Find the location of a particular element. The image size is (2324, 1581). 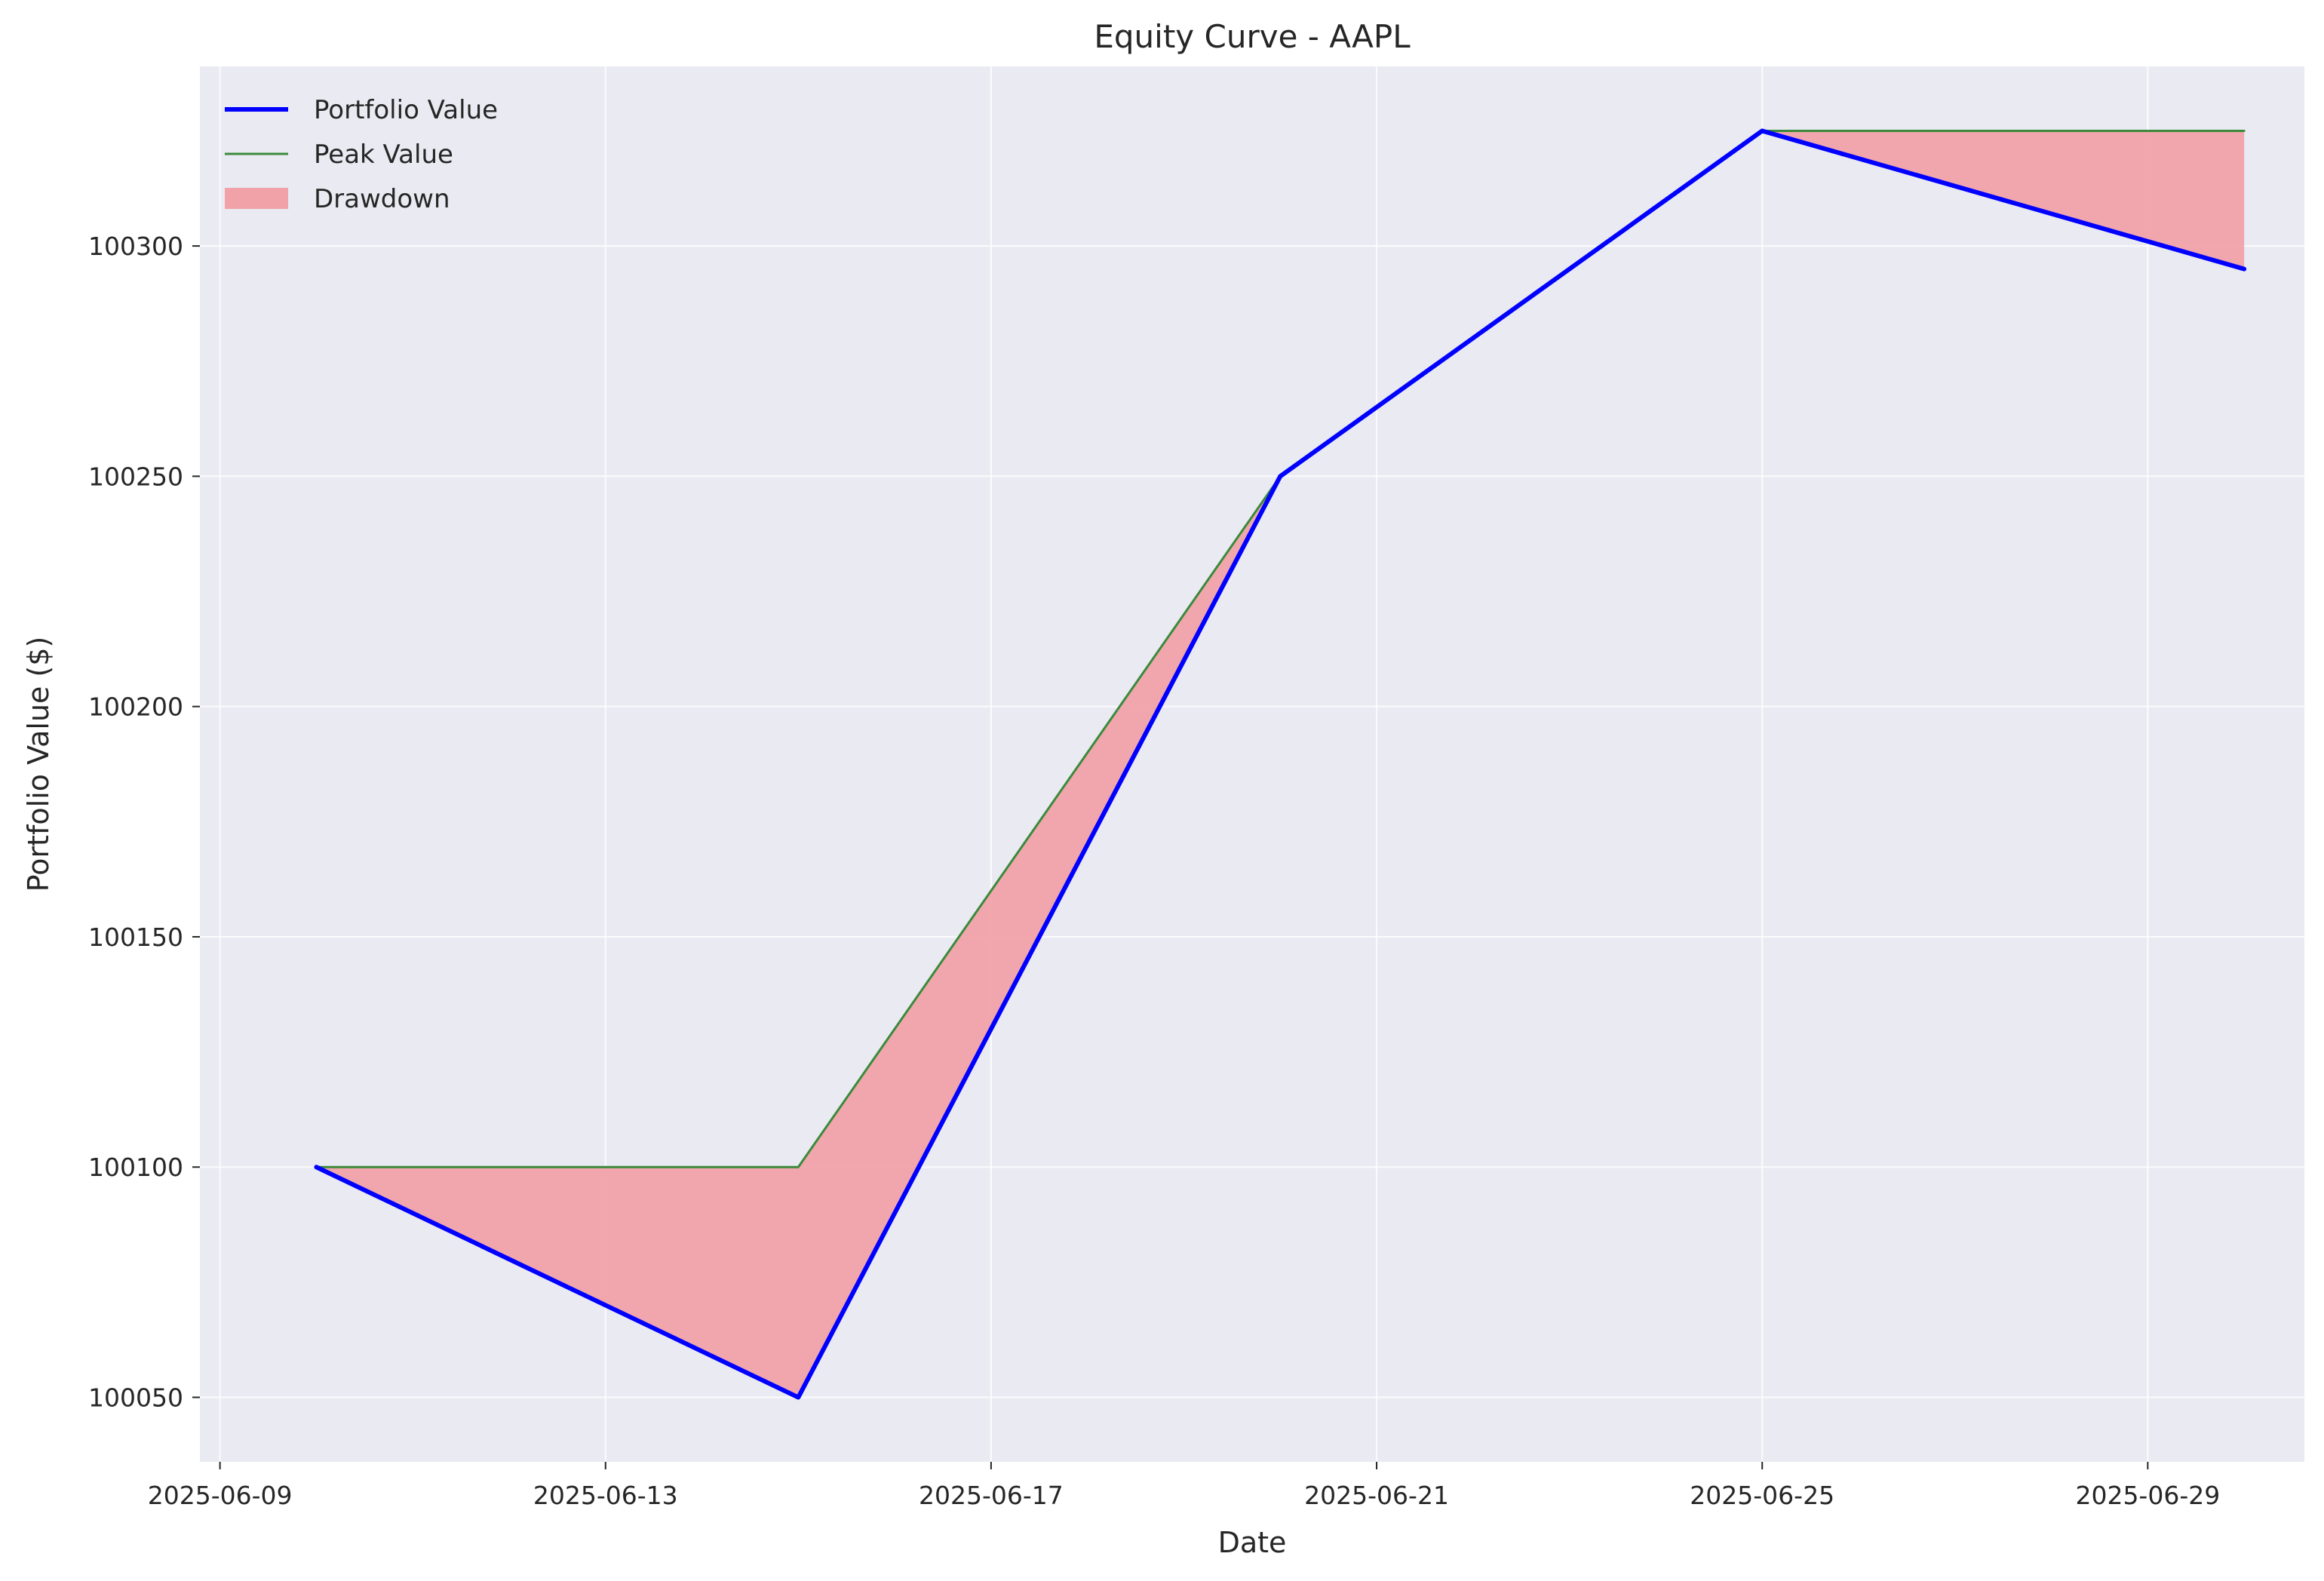

legend-swatch-drawdown is located at coordinates (256, 198).